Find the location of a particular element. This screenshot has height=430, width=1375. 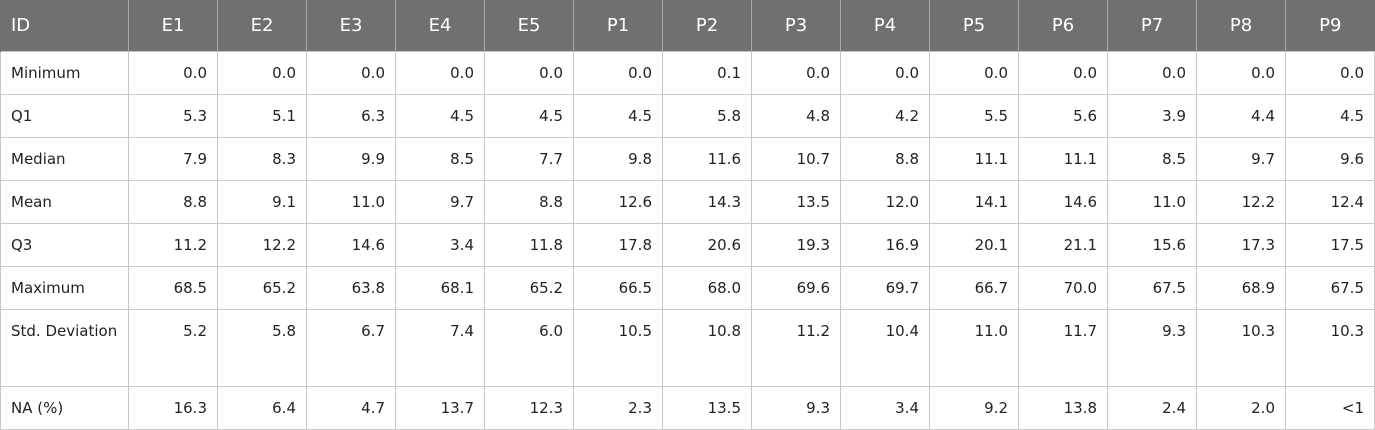

cell: 12.6 is located at coordinates (618, 202).